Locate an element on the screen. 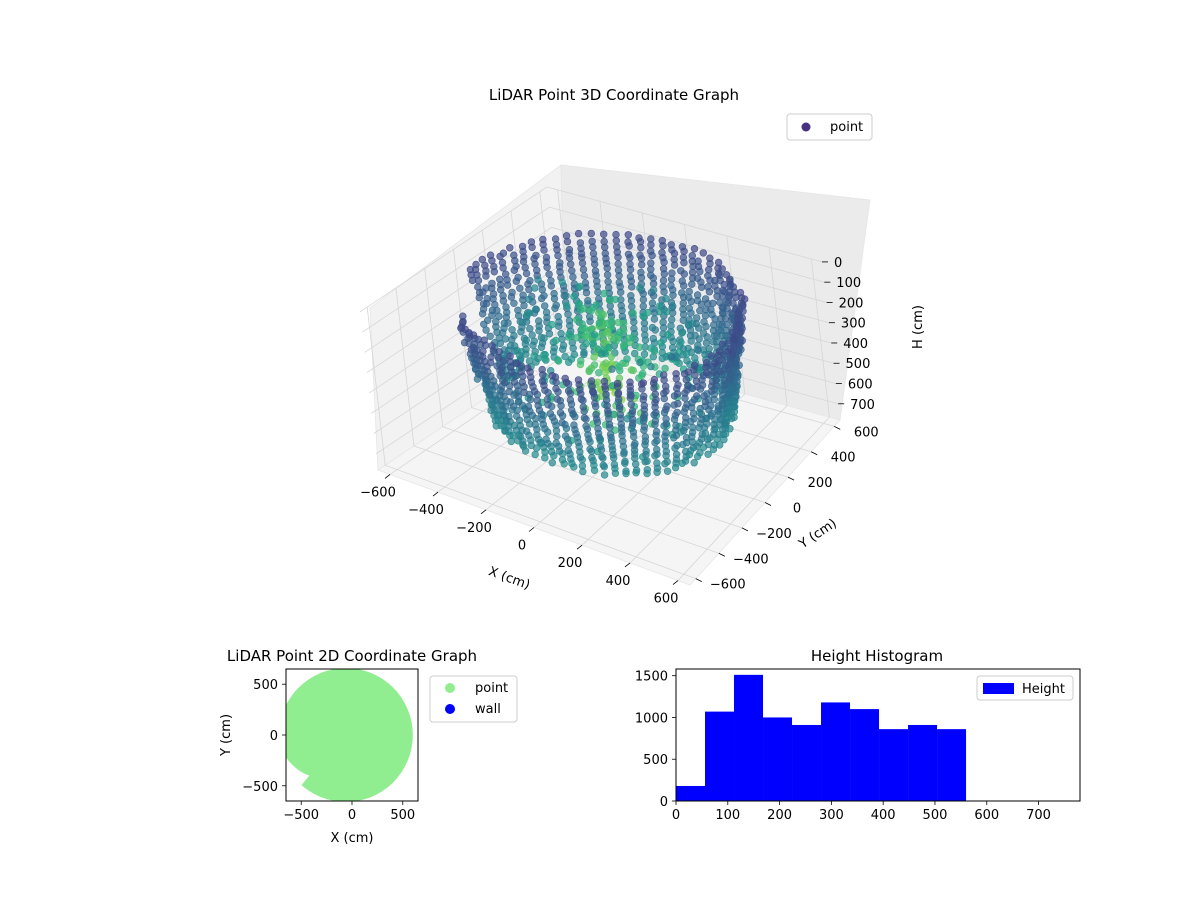  grid-line-floor-y is located at coordinates (540, 522).